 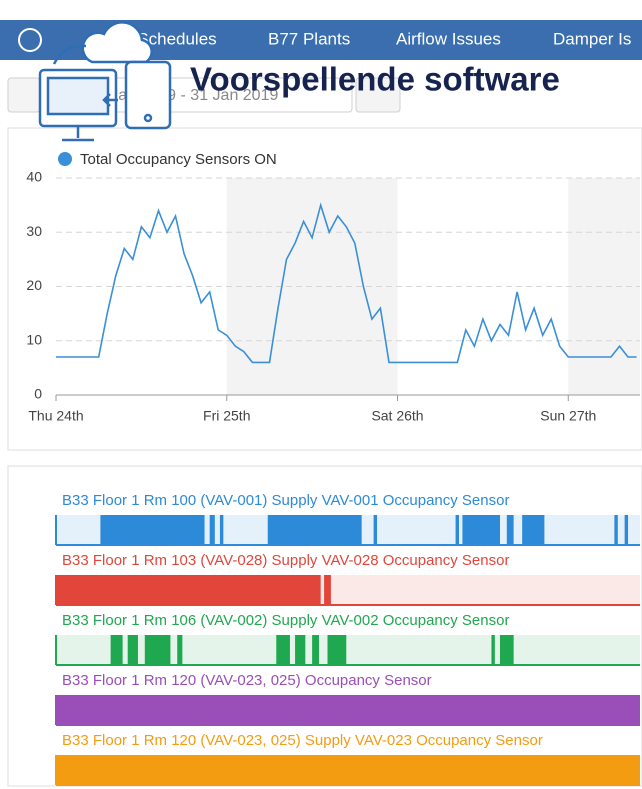 What do you see at coordinates (34, 231) in the screenshot?
I see `y-tick-label: 30` at bounding box center [34, 231].